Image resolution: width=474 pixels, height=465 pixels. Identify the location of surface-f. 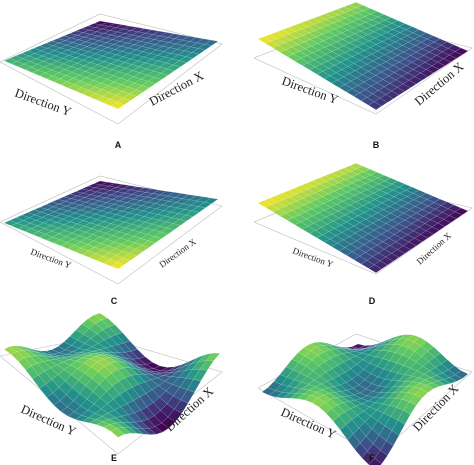
(365, 399).